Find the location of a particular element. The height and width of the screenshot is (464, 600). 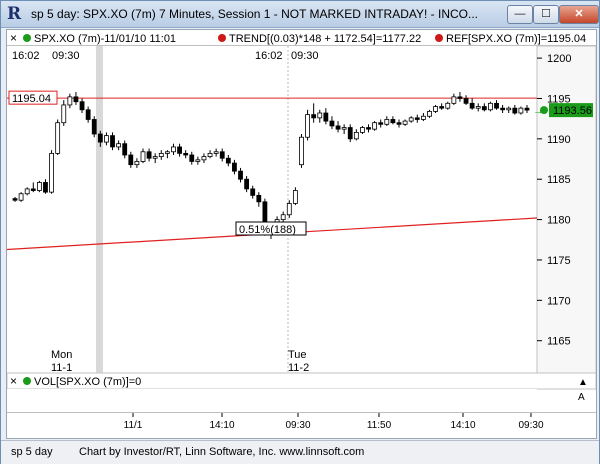

close-button: ✕ is located at coordinates (579, 14).